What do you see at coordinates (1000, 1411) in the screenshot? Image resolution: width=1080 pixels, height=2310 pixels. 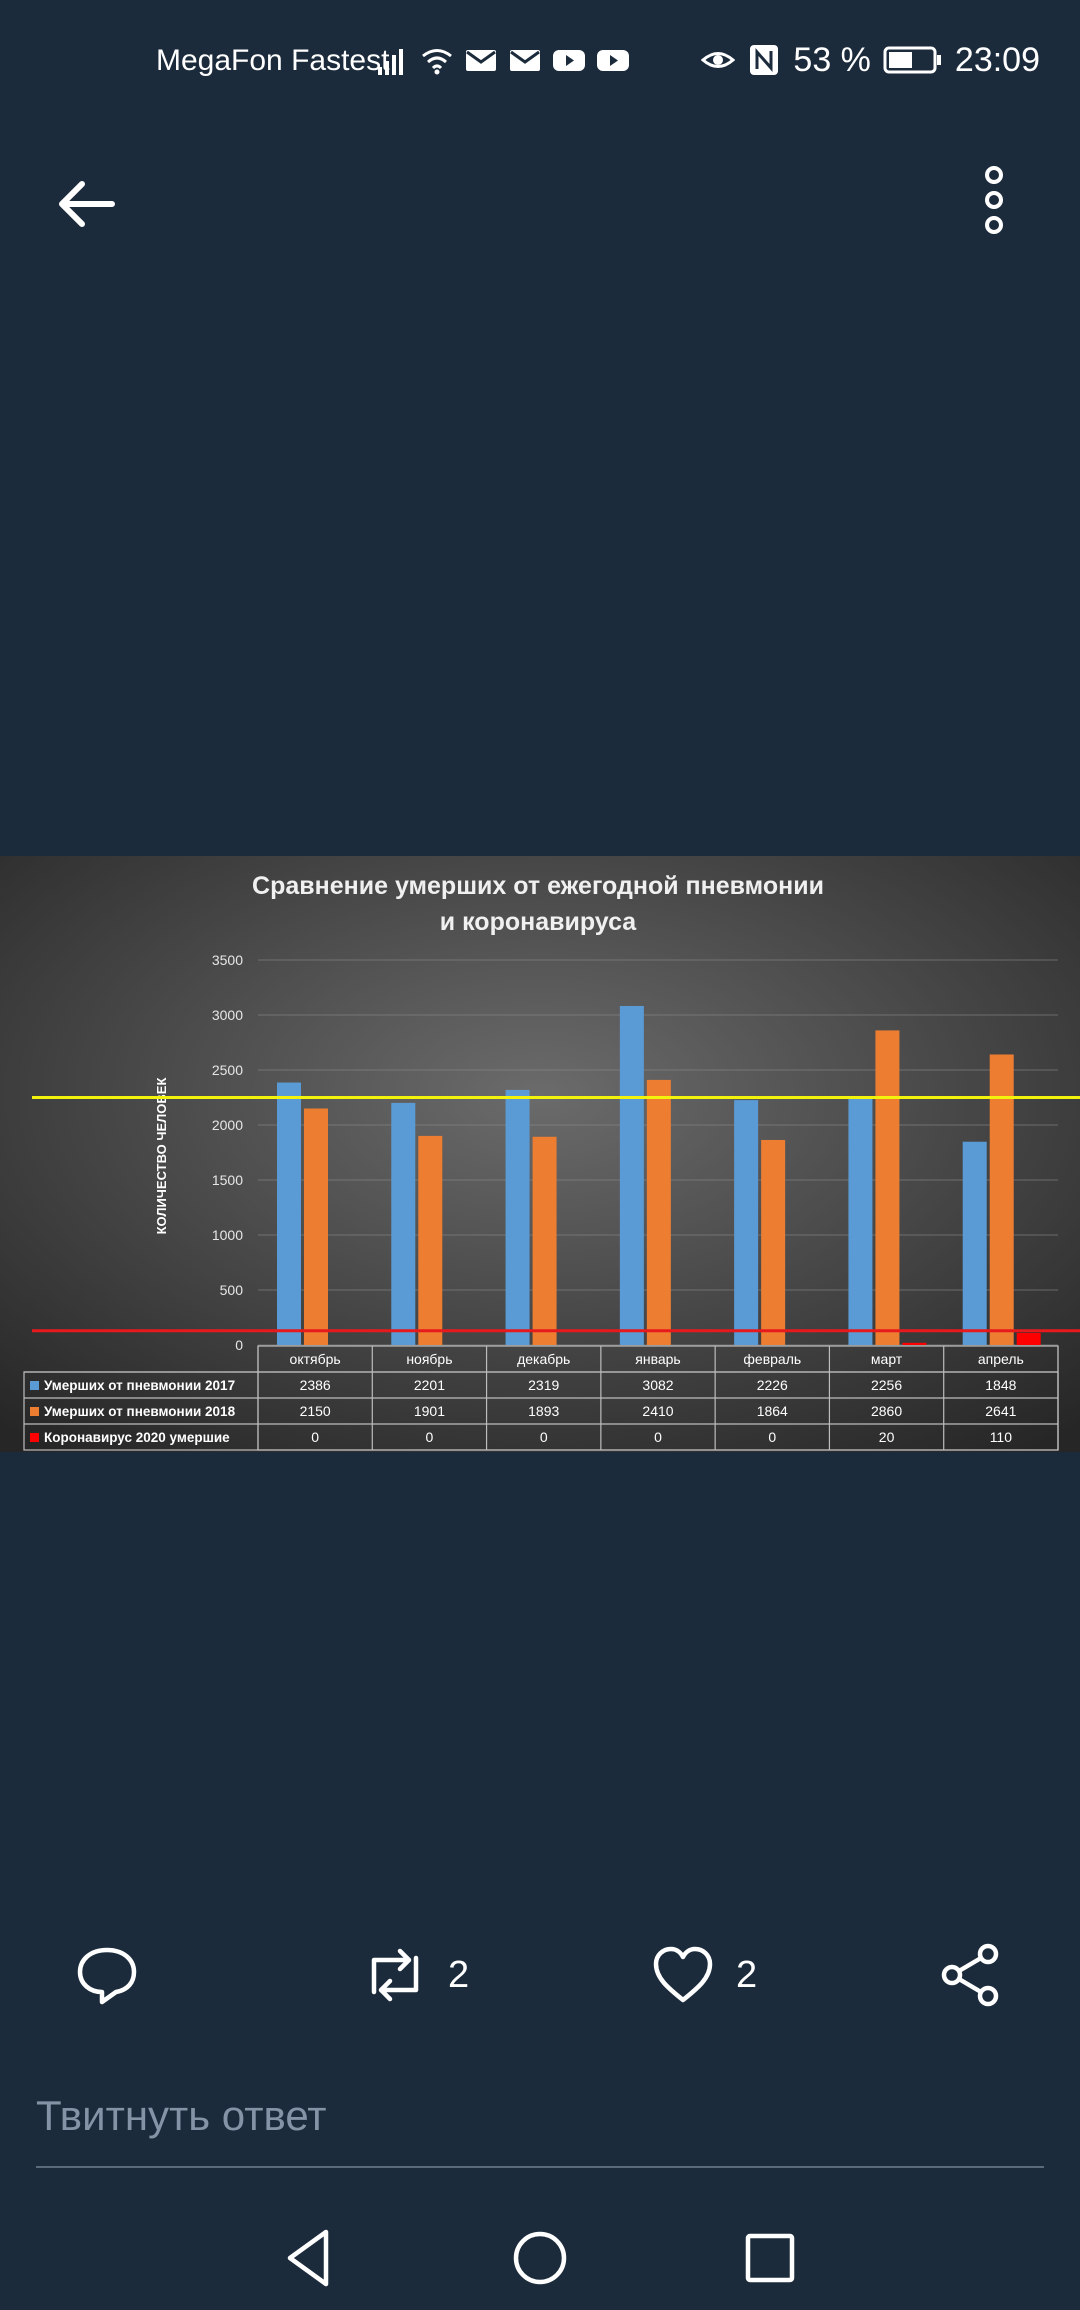 I see `data-label: 2641` at bounding box center [1000, 1411].